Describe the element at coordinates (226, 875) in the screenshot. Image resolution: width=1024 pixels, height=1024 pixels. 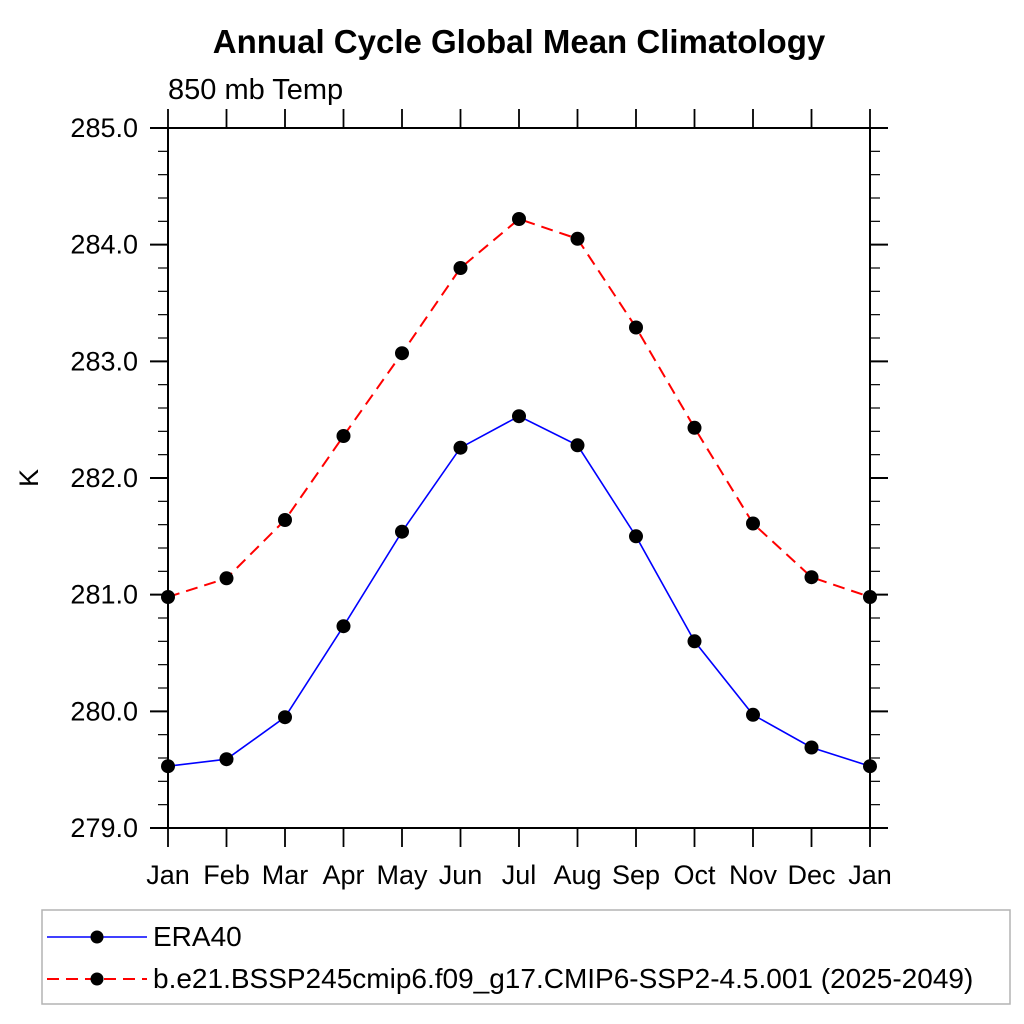
I see `x-tick-label: Feb` at that location.